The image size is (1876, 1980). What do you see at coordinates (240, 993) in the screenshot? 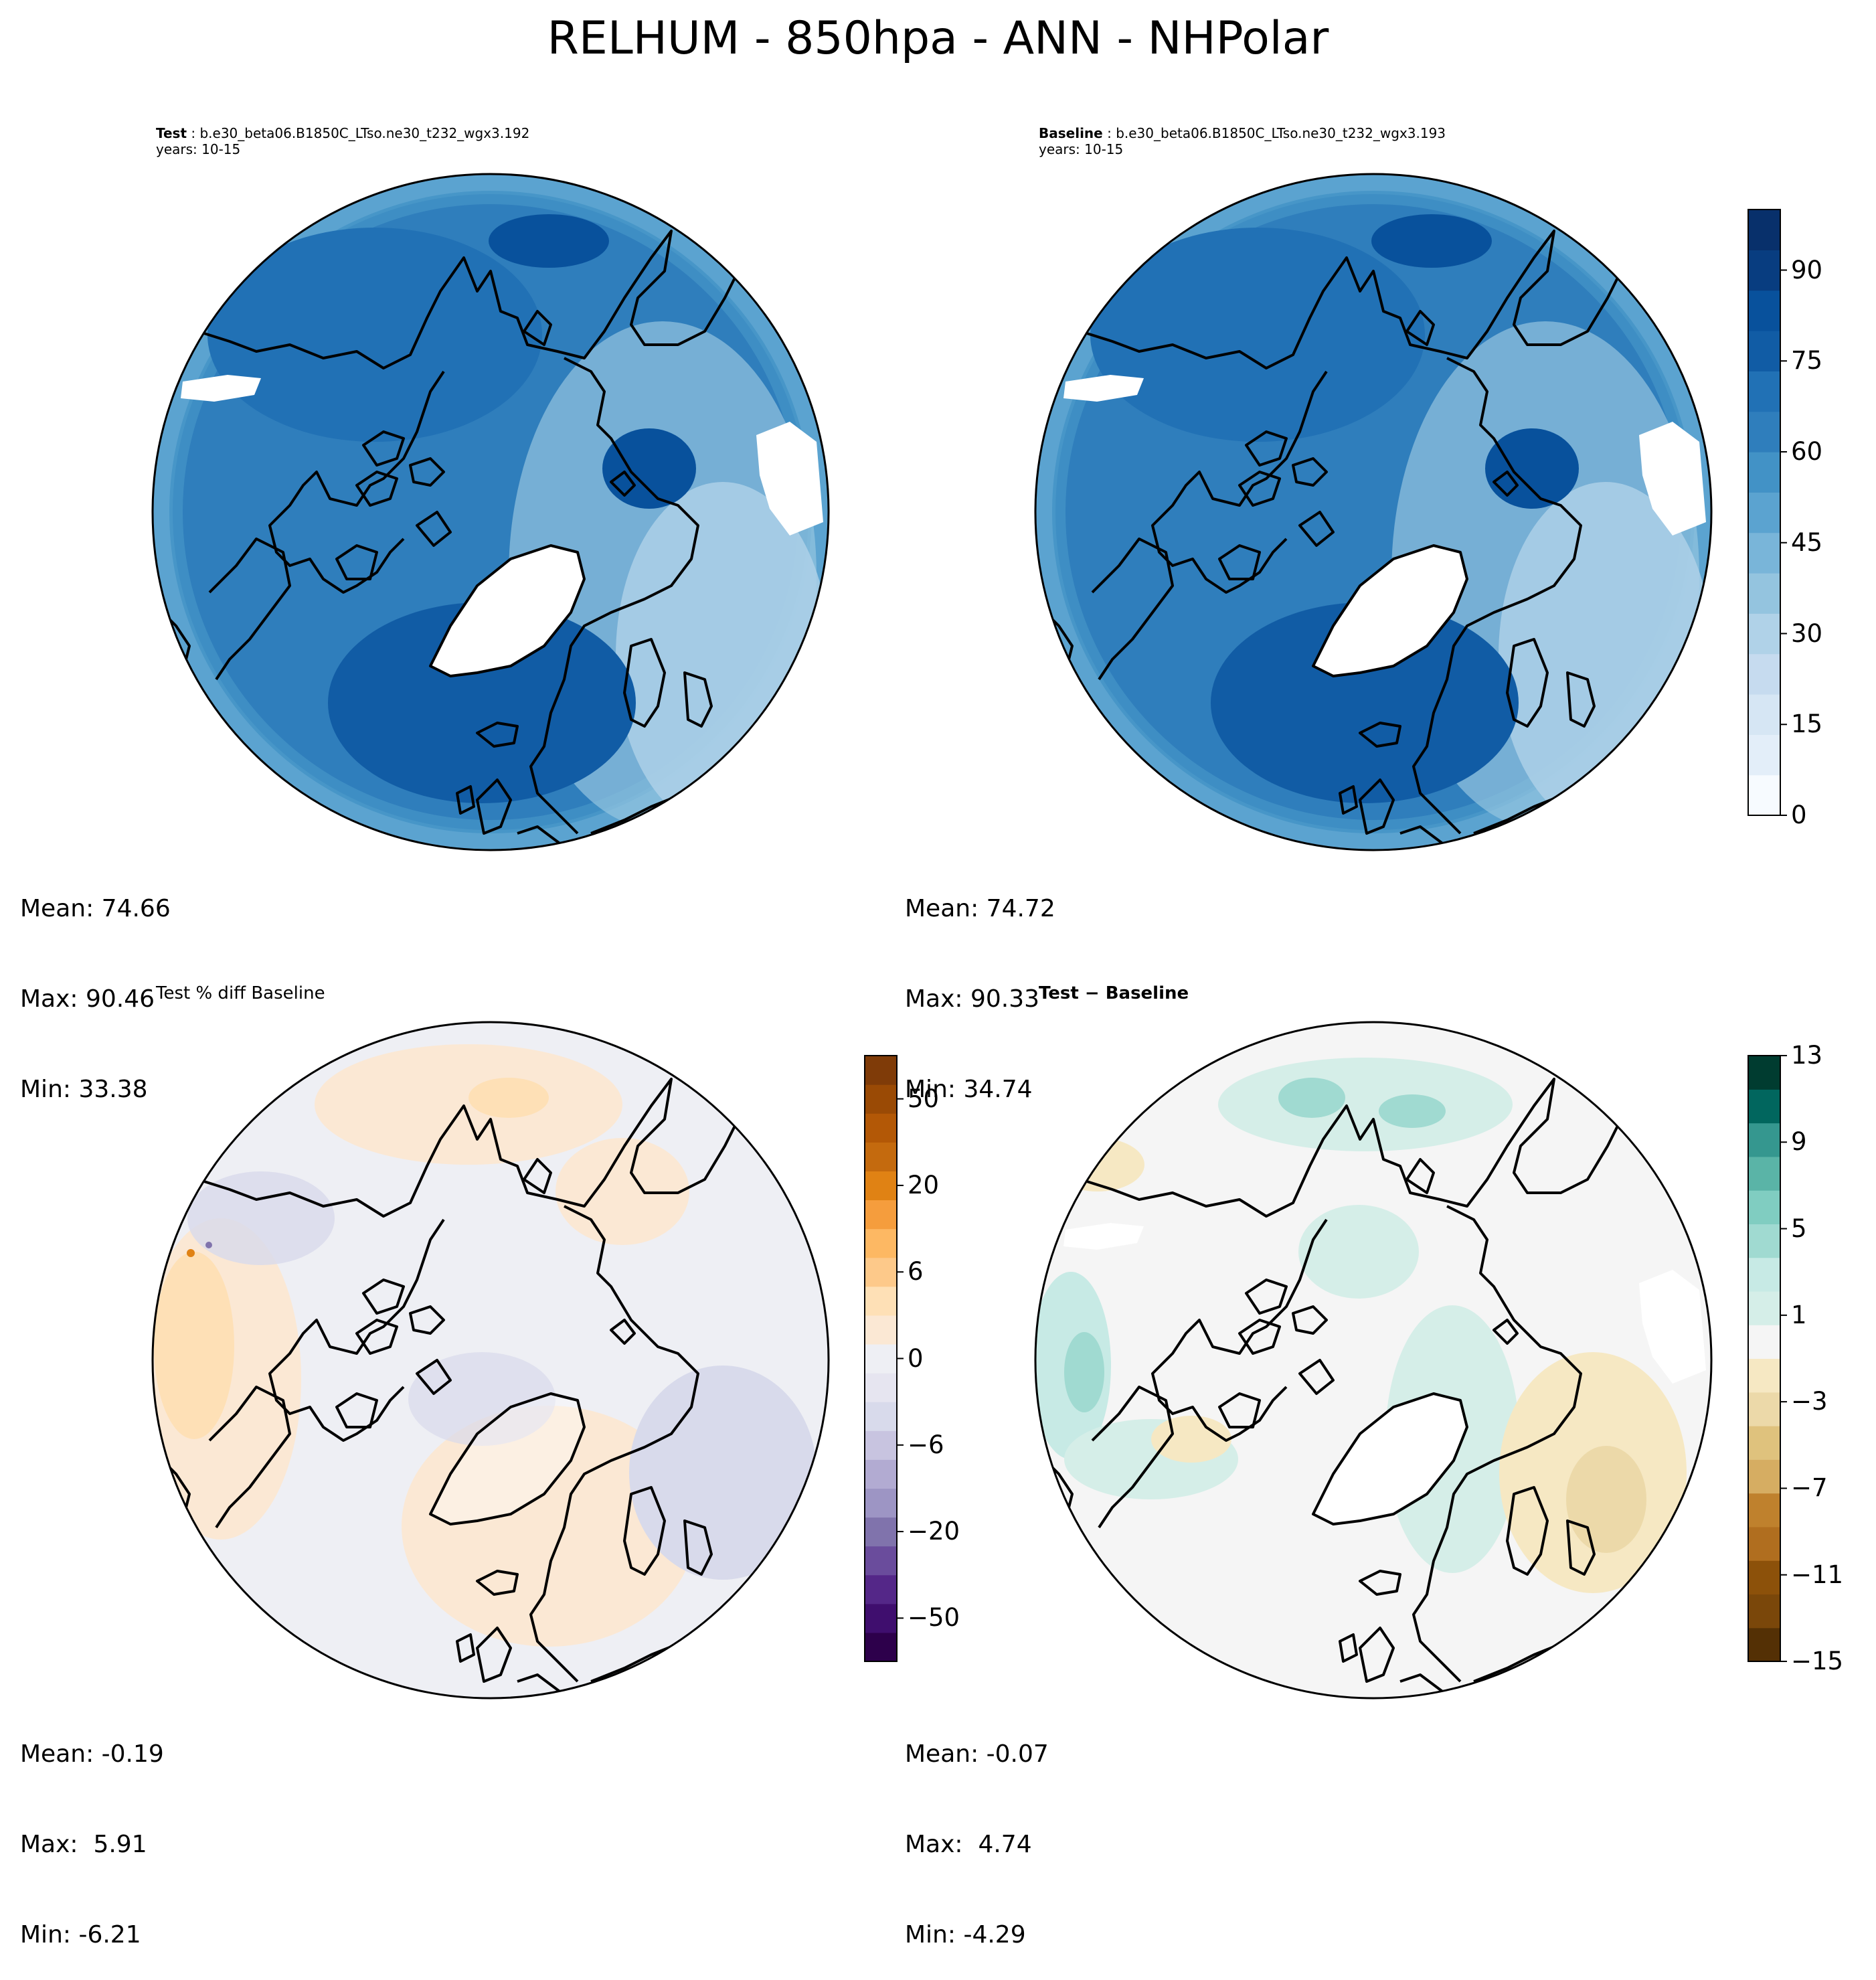
I see `panel-title-pct-diff-text: Test % diff Baseline` at bounding box center [240, 993].